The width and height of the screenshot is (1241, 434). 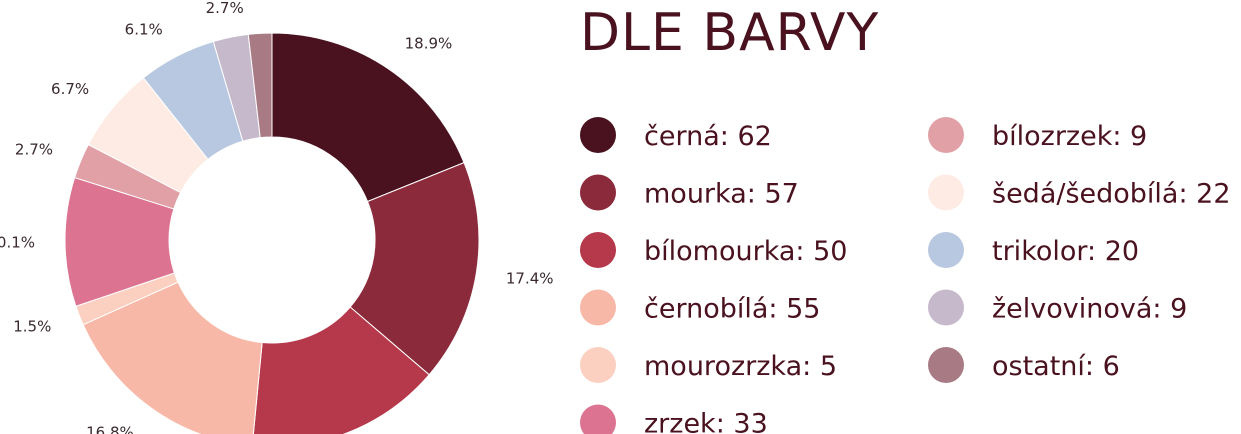 I want to click on legend-name: mourka, so click(x=695, y=194).